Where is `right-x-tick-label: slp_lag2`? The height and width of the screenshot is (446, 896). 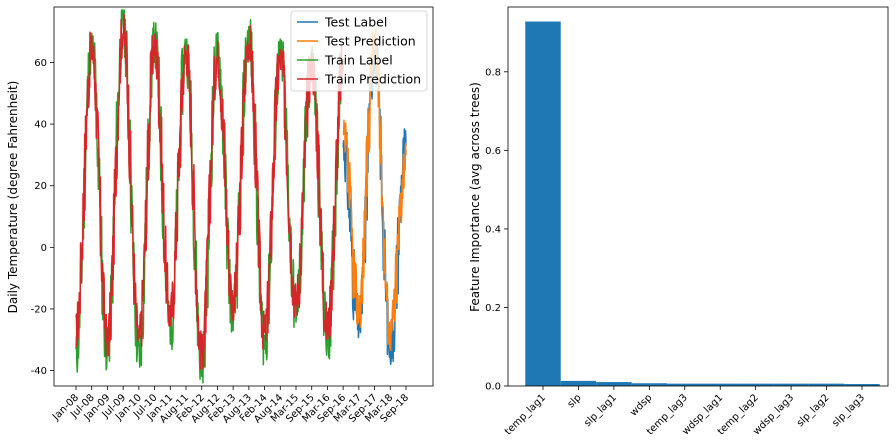 right-x-tick-label: slp_lag2 is located at coordinates (813, 410).